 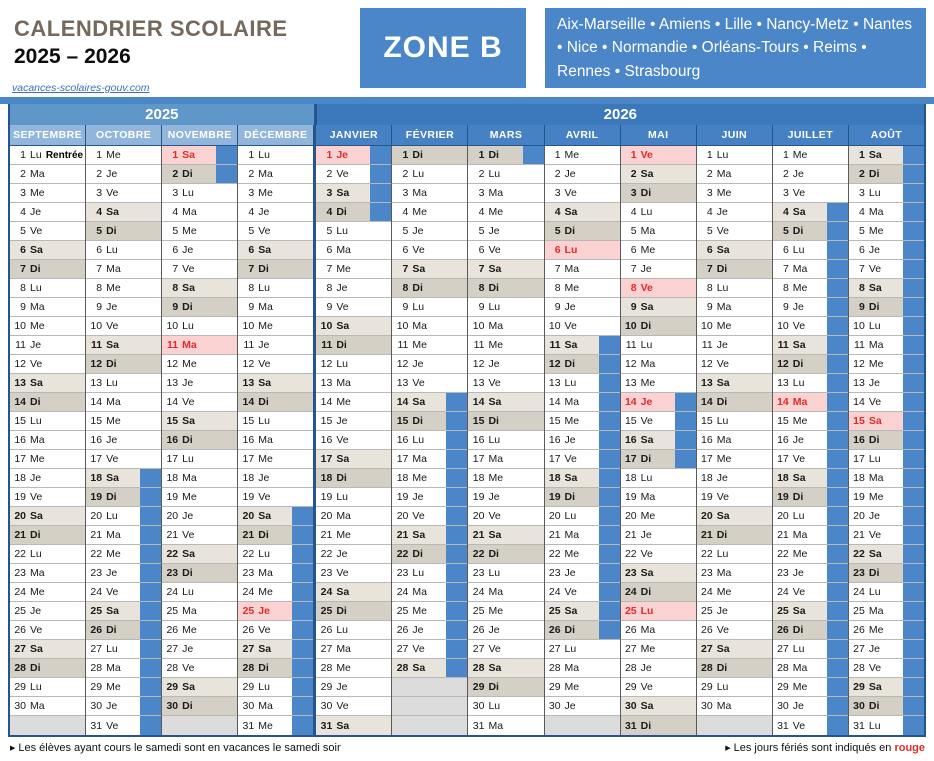 I want to click on month-header-février: FÉVRIER, so click(x=429, y=135).